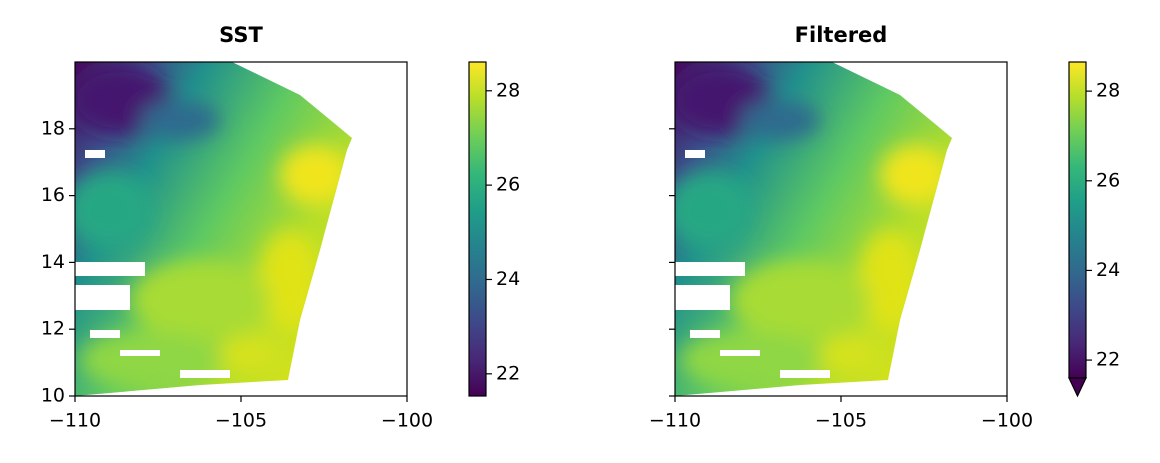 This screenshot has width=1160, height=463. Describe the element at coordinates (53, 195) in the screenshot. I see `y-tick-label: 16` at that location.